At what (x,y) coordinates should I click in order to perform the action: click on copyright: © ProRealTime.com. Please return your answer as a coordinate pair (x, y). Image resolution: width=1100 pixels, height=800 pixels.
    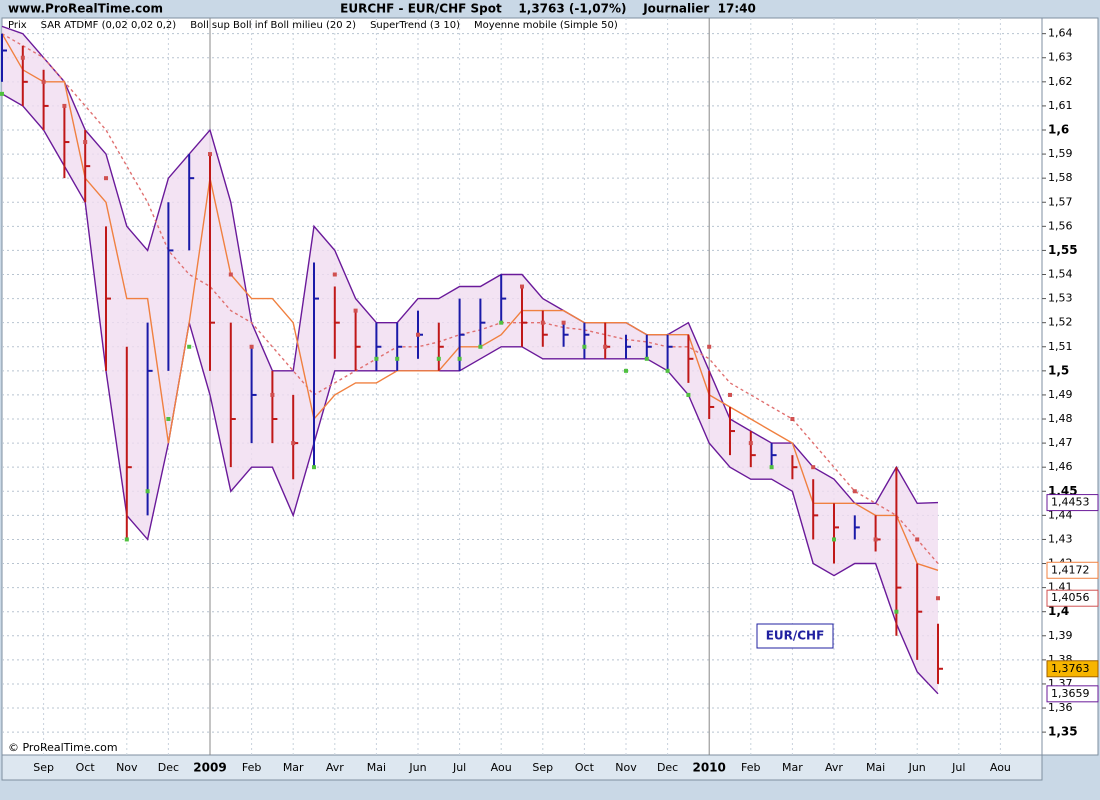
    Looking at the image, I should click on (63, 747).